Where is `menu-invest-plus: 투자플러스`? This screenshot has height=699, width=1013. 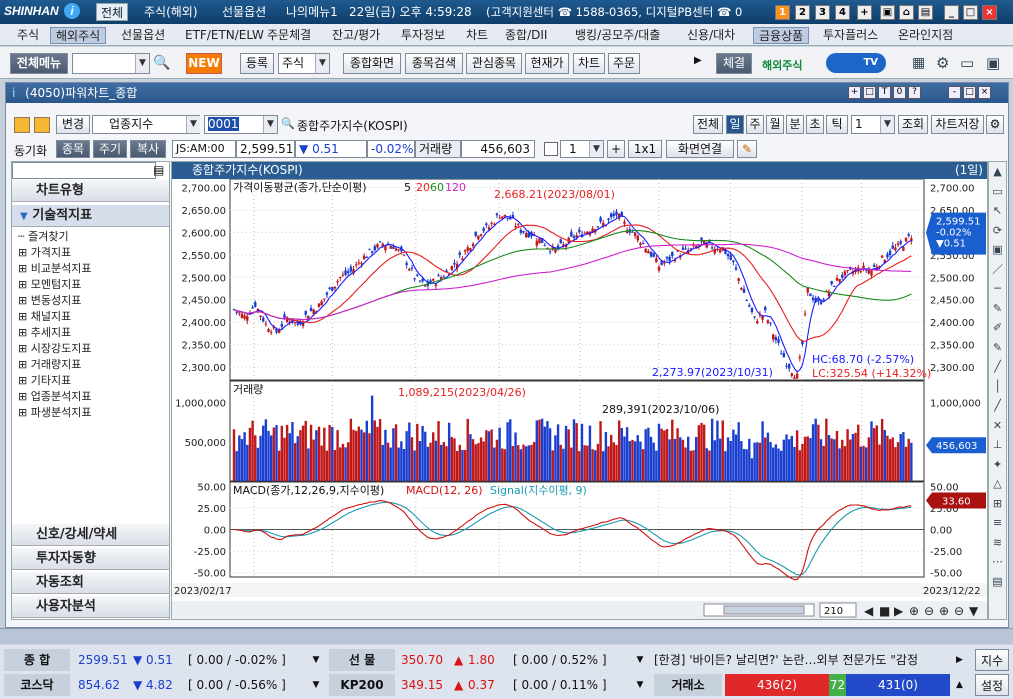 menu-invest-plus: 투자플러스 is located at coordinates (851, 35).